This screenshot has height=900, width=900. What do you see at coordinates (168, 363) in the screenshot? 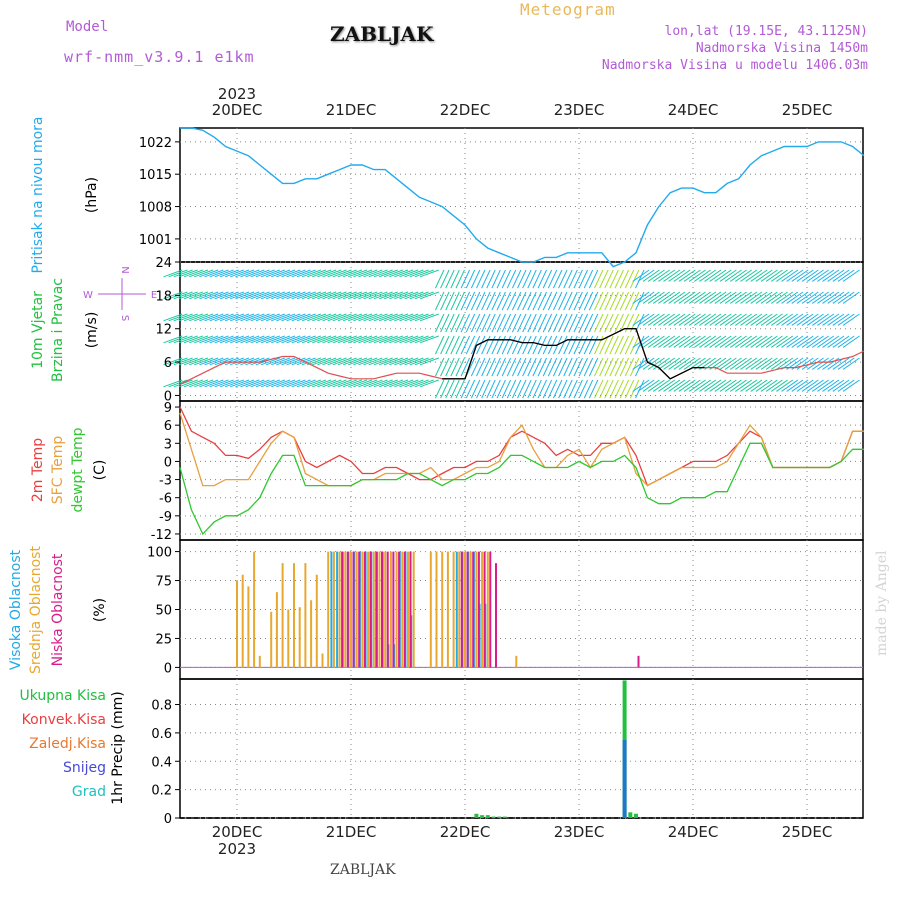
I see `y-tick-label: 6` at bounding box center [168, 363].